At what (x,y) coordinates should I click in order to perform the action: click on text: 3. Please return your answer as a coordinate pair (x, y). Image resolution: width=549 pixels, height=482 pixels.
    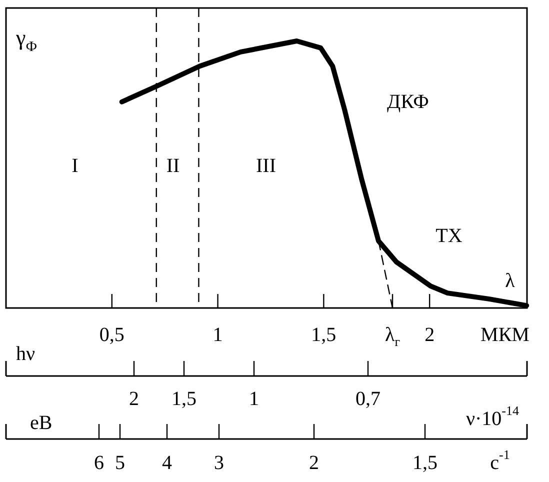
    Looking at the image, I should click on (219, 463).